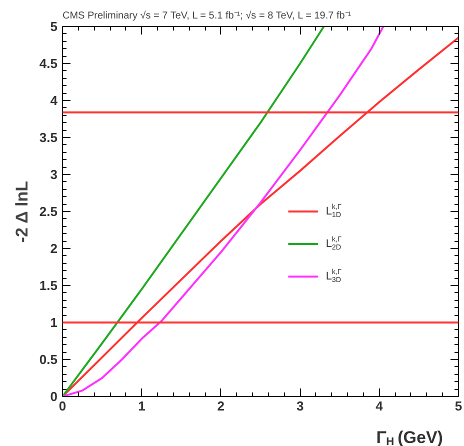 The height and width of the screenshot is (446, 464). I want to click on y-tick-label: 1.5, so click(48, 285).